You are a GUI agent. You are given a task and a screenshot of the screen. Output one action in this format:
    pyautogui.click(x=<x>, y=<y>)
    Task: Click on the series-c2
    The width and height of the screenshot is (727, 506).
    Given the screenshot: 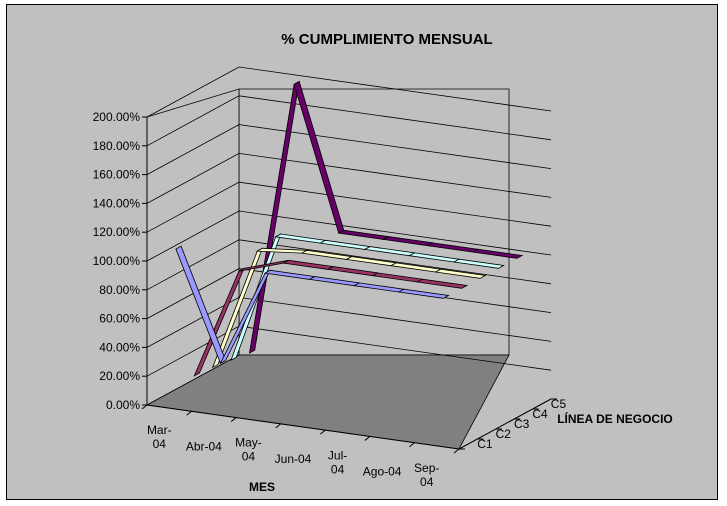 What is the action you would take?
    pyautogui.click(x=331, y=318)
    